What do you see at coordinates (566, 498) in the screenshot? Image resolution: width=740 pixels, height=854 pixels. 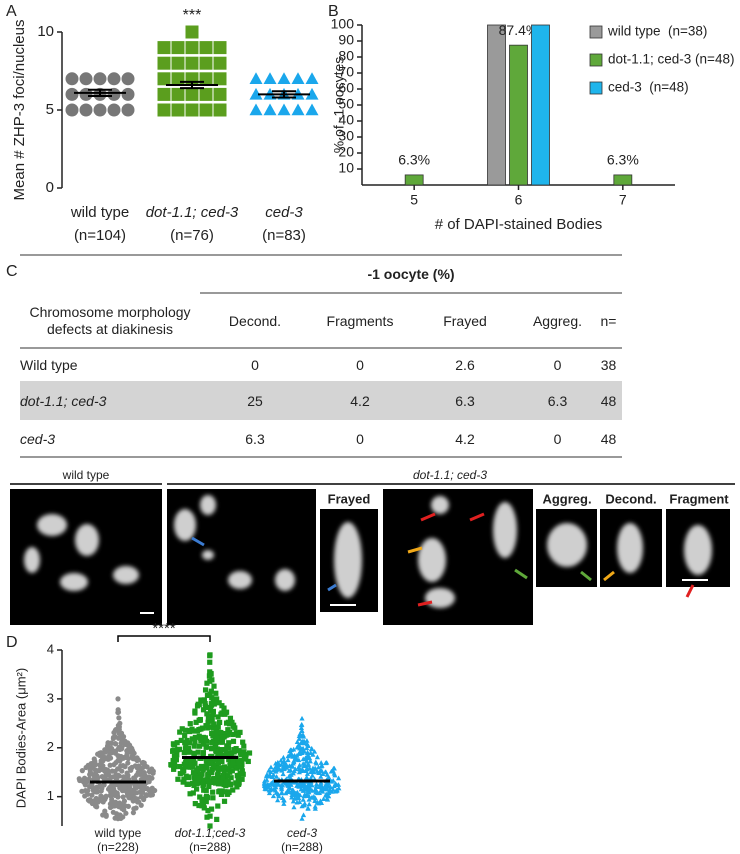 I see `micrograph-label: Aggreg.` at bounding box center [566, 498].